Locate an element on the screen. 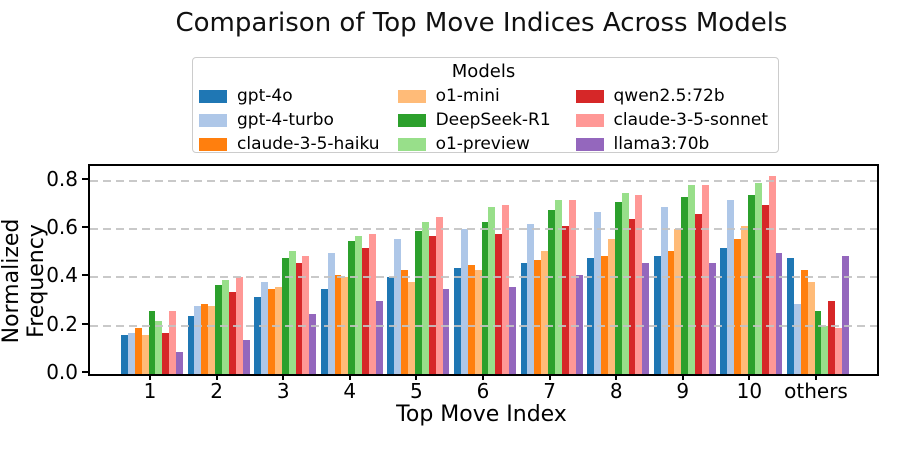  legend-item-label: gpt-4o is located at coordinates (265, 96).